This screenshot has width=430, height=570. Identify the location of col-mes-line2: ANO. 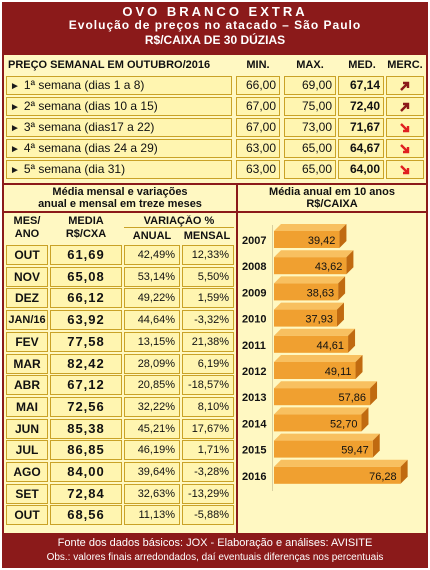
(27, 234).